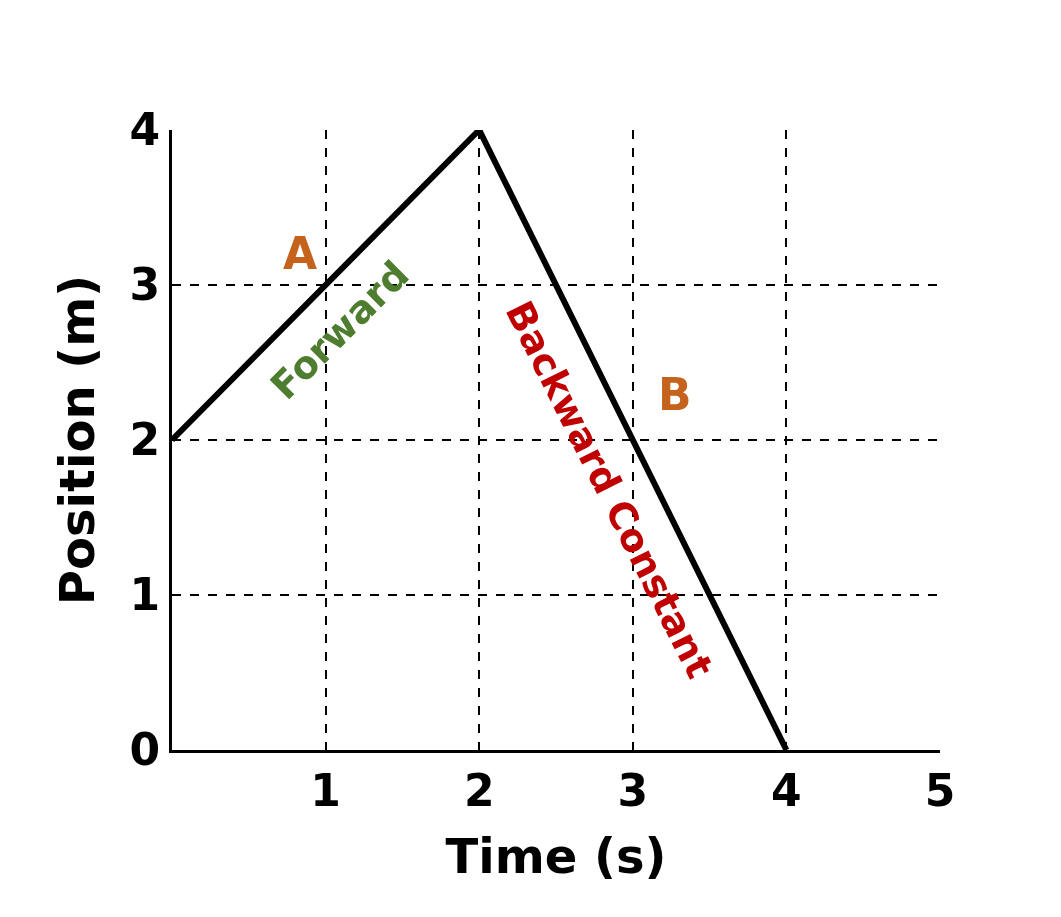 The width and height of the screenshot is (1061, 917). Describe the element at coordinates (675, 394) in the screenshot. I see `annotation: B` at that location.